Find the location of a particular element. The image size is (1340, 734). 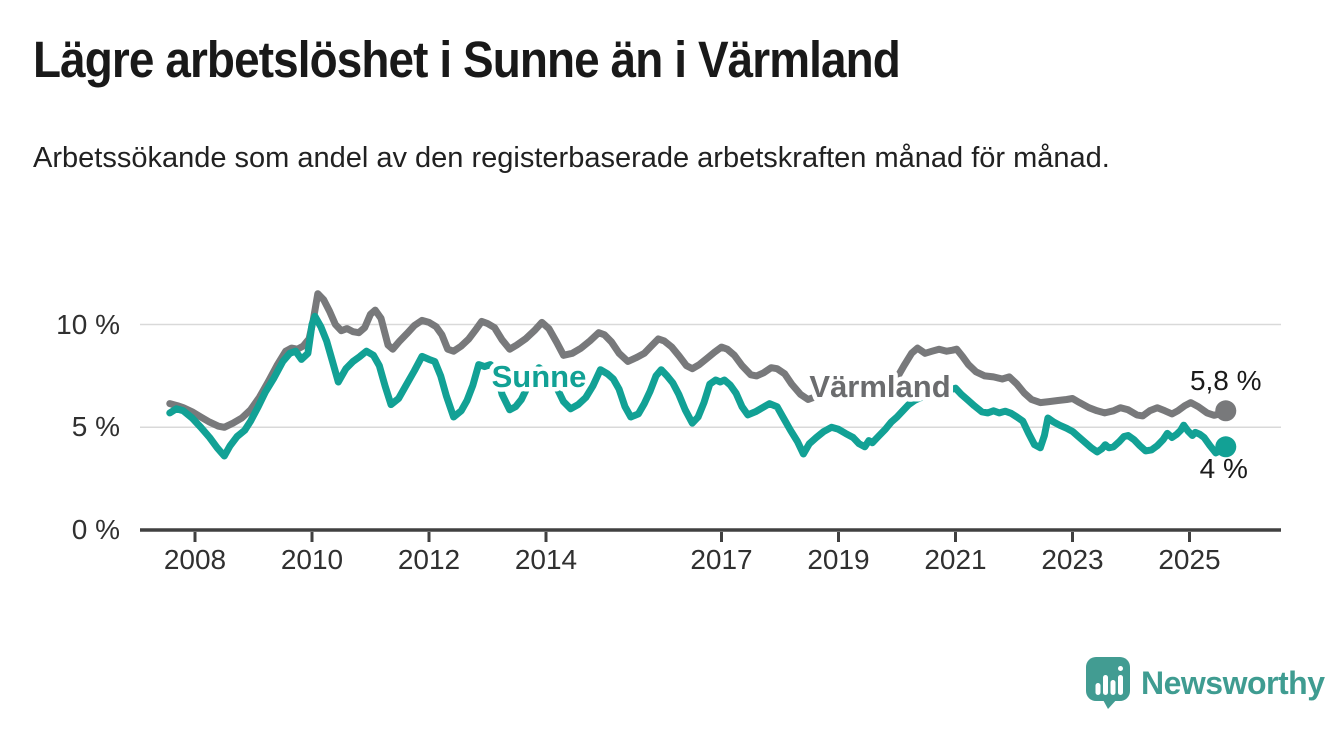

newsworthy-brand: Newsworthy is located at coordinates (1205, 683).